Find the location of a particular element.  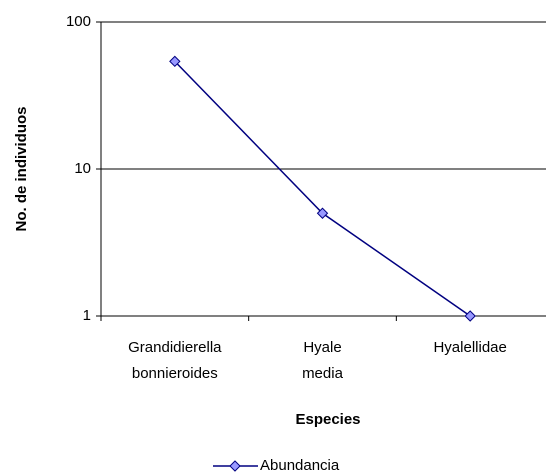

legend-marker is located at coordinates (235, 466).